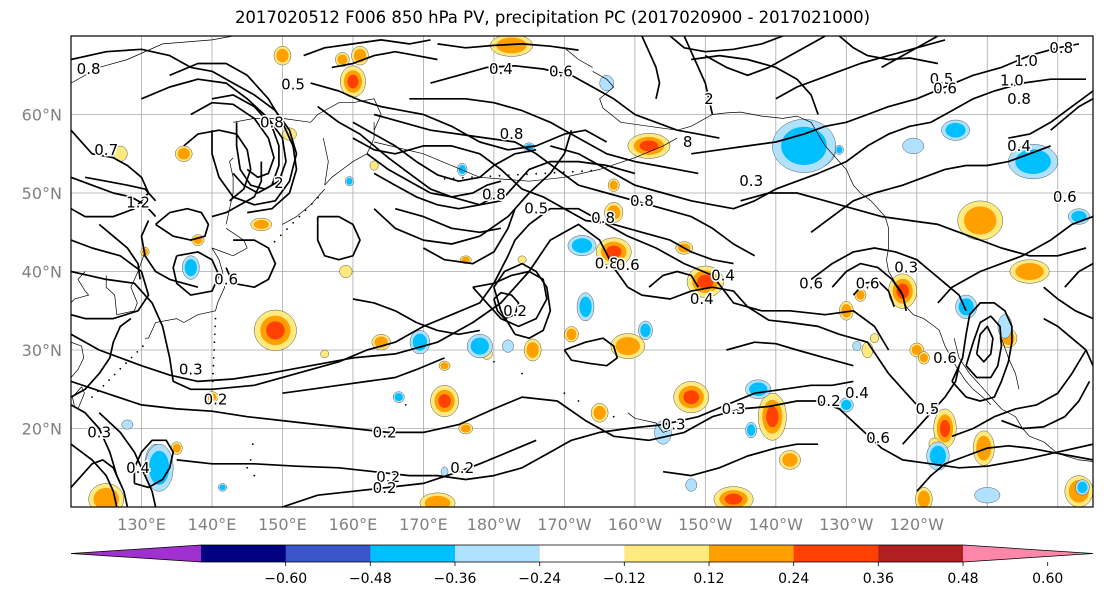 Image resolution: width=1105 pixels, height=601 pixels. I want to click on lon-tick-label: 170°E, so click(423, 524).